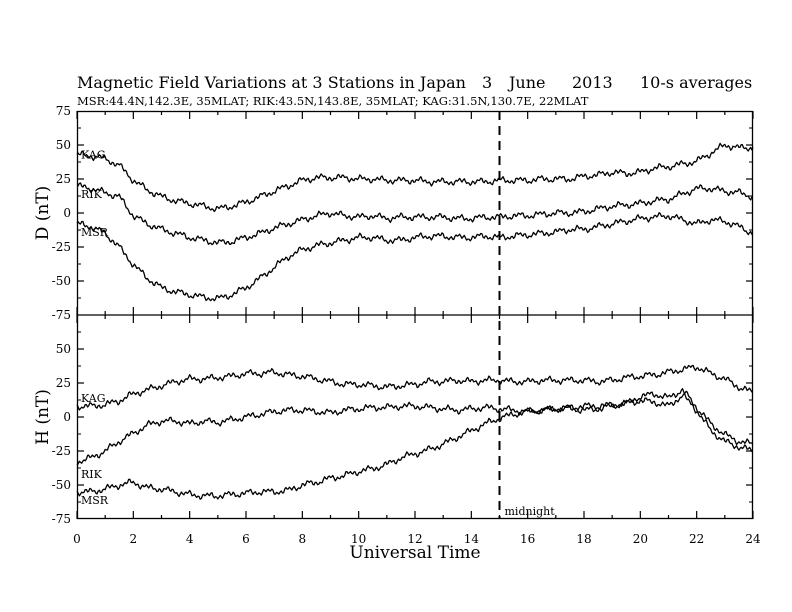 This screenshot has height=612, width=792. Describe the element at coordinates (487, 82) in the screenshot. I see `chart-date-day: 3` at that location.